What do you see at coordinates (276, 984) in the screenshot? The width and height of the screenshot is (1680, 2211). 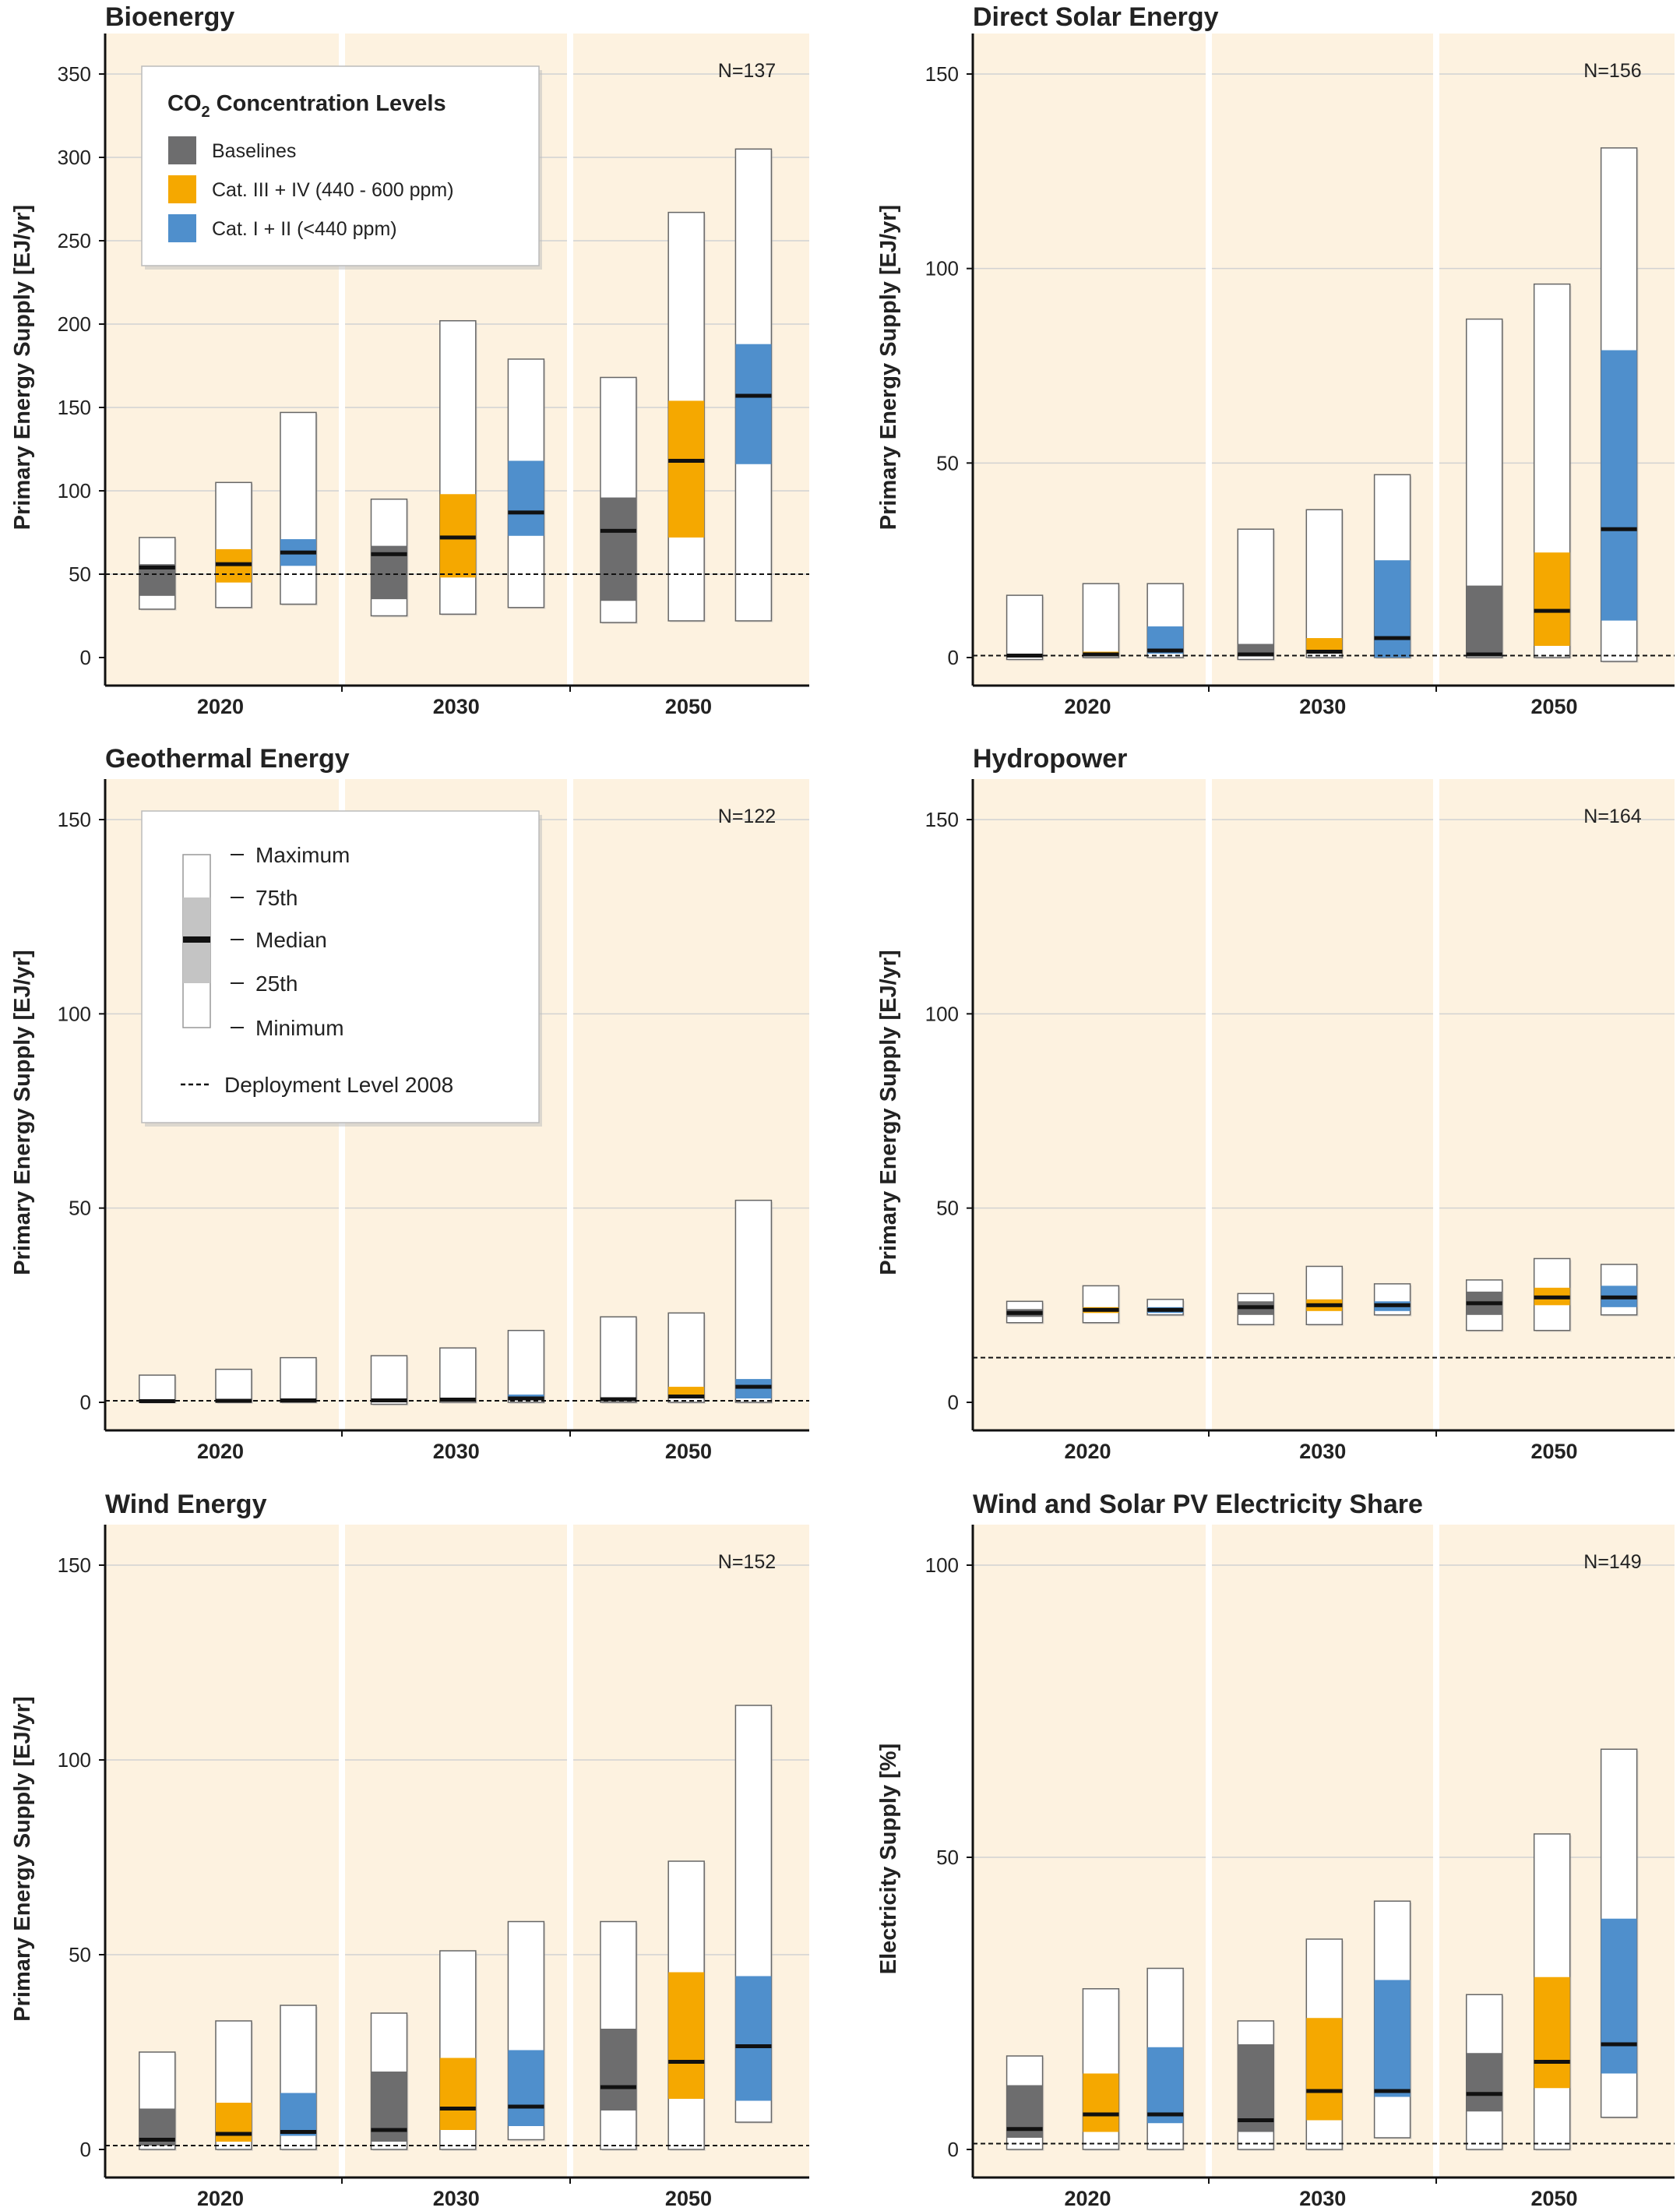 I see `key-label: 25th` at bounding box center [276, 984].